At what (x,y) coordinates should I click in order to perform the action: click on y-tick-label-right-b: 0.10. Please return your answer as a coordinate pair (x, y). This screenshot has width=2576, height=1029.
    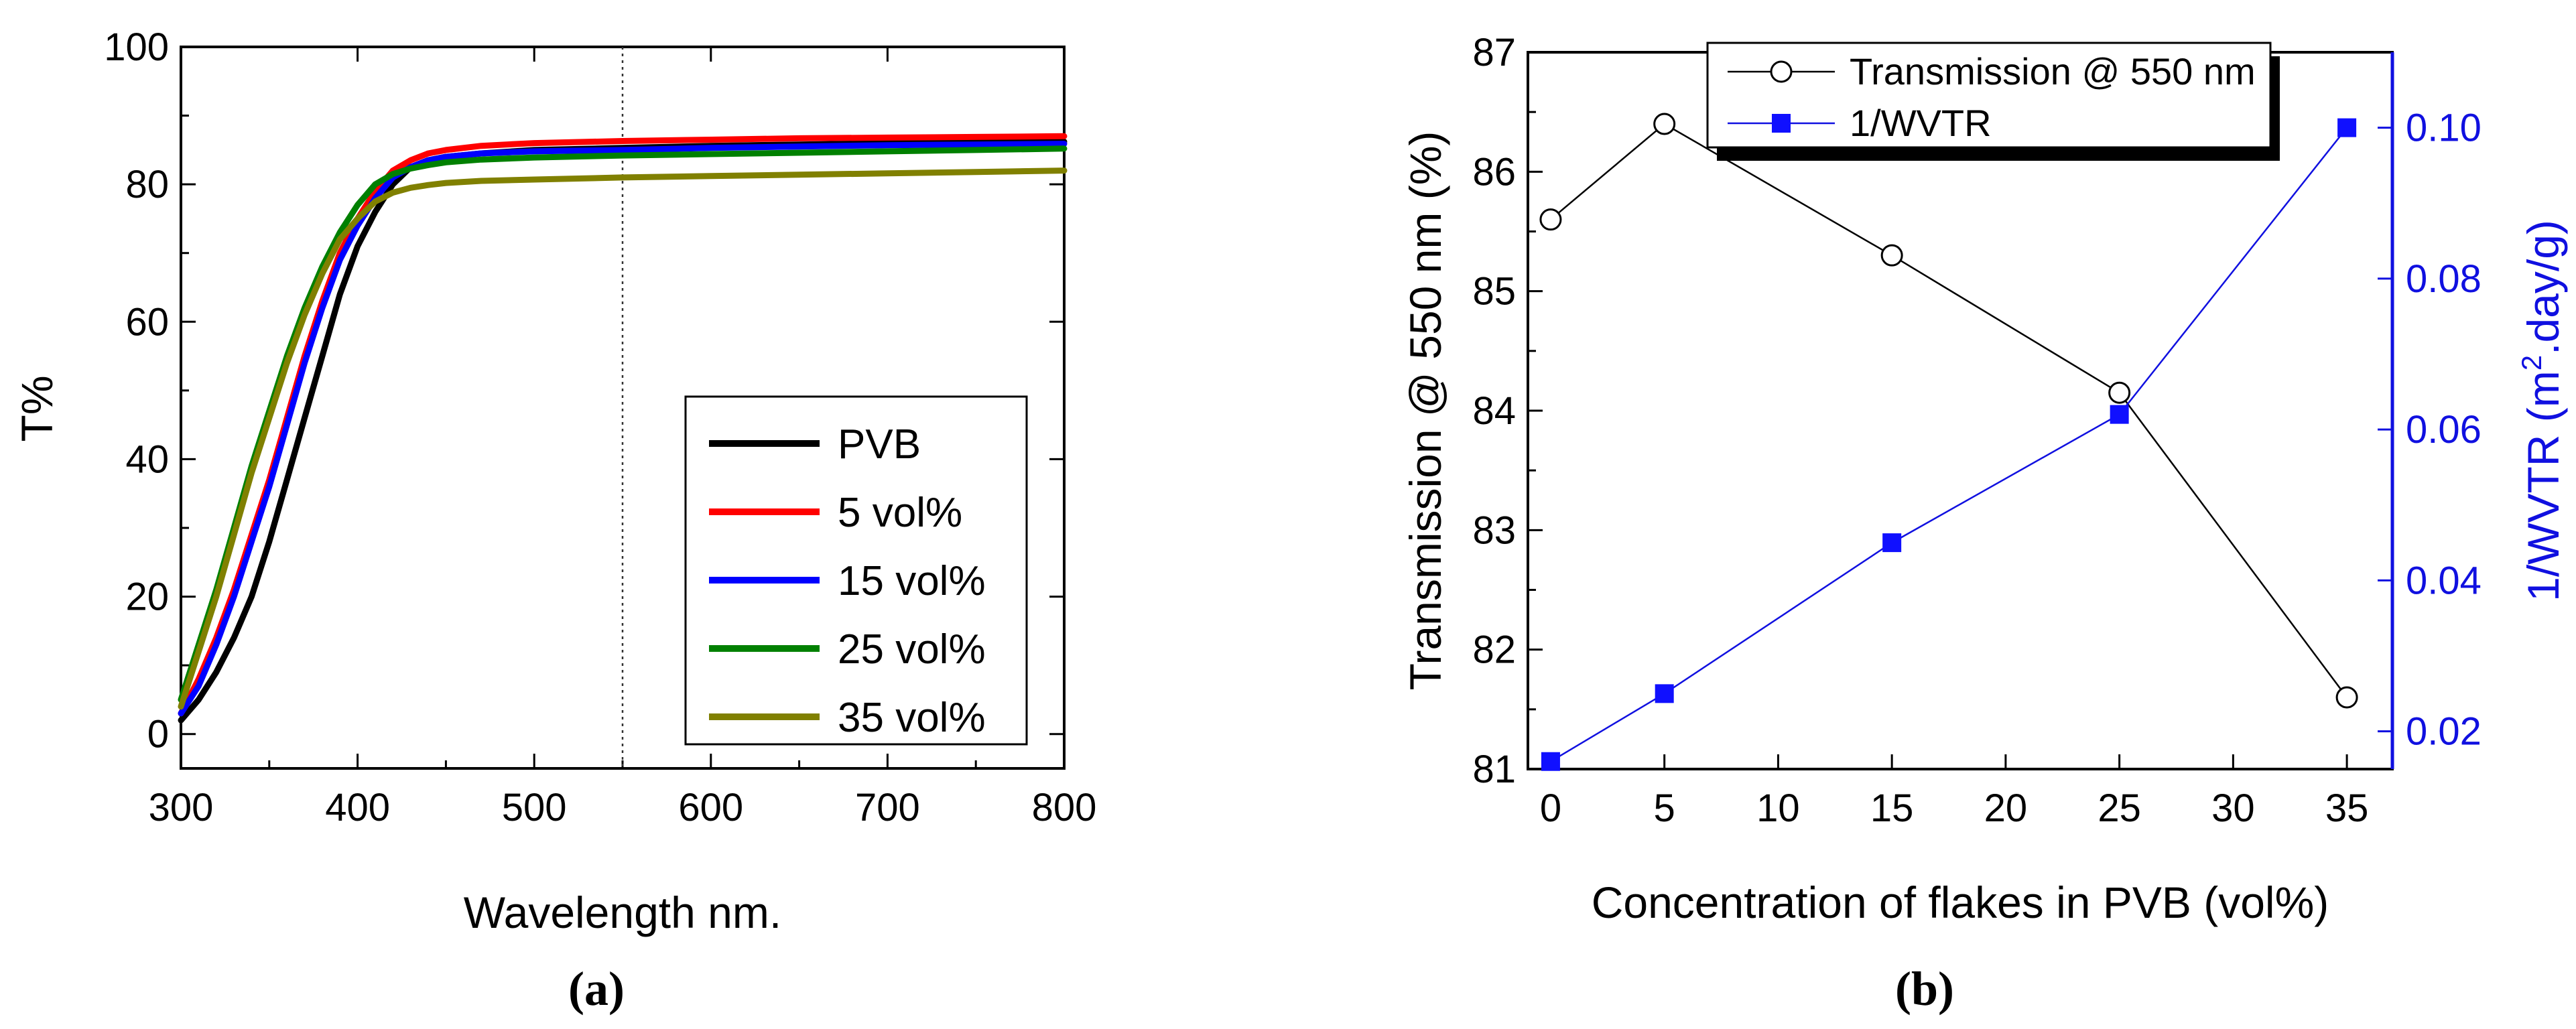
    Looking at the image, I should click on (2444, 128).